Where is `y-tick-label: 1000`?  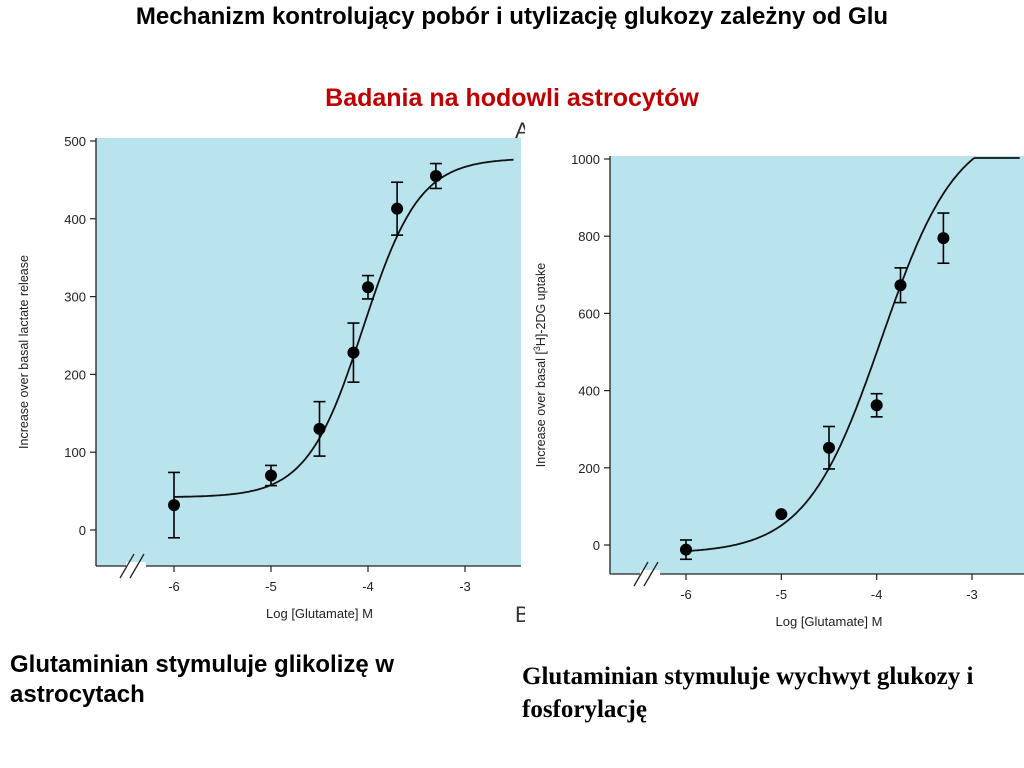 y-tick-label: 1000 is located at coordinates (585, 159).